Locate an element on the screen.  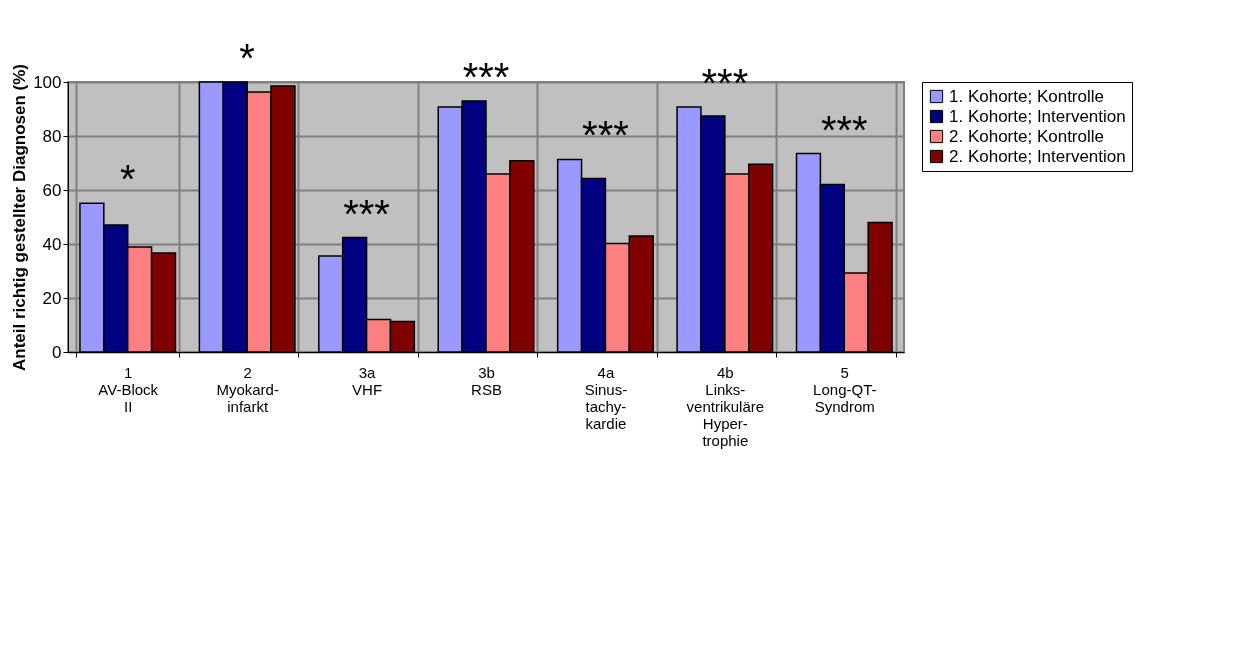
legend-label: 2. Kohorte; Kontrolle is located at coordinates (1026, 136).